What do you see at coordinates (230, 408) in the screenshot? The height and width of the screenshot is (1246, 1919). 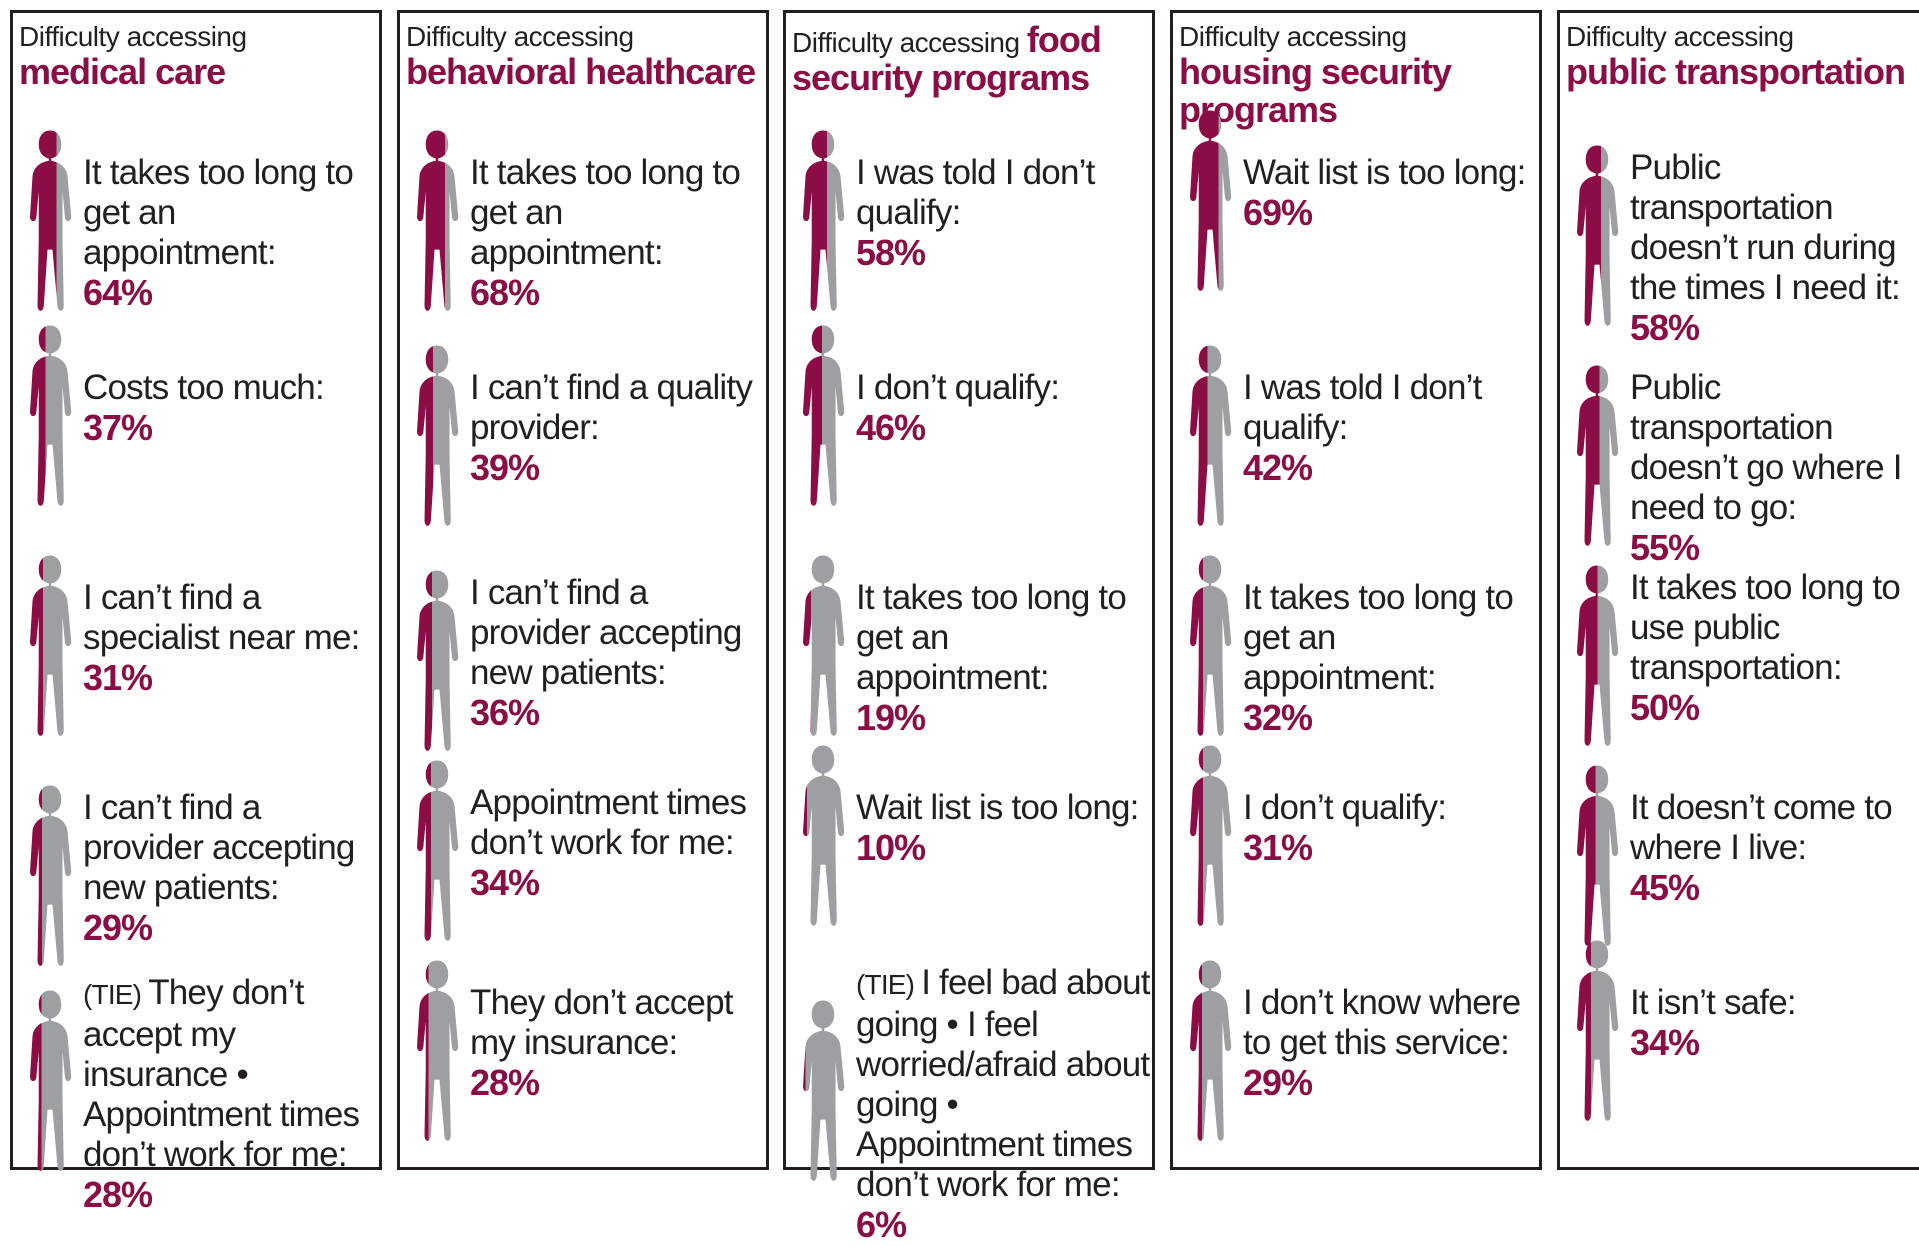 I see `item-text: Costs too much: 37%` at bounding box center [230, 408].